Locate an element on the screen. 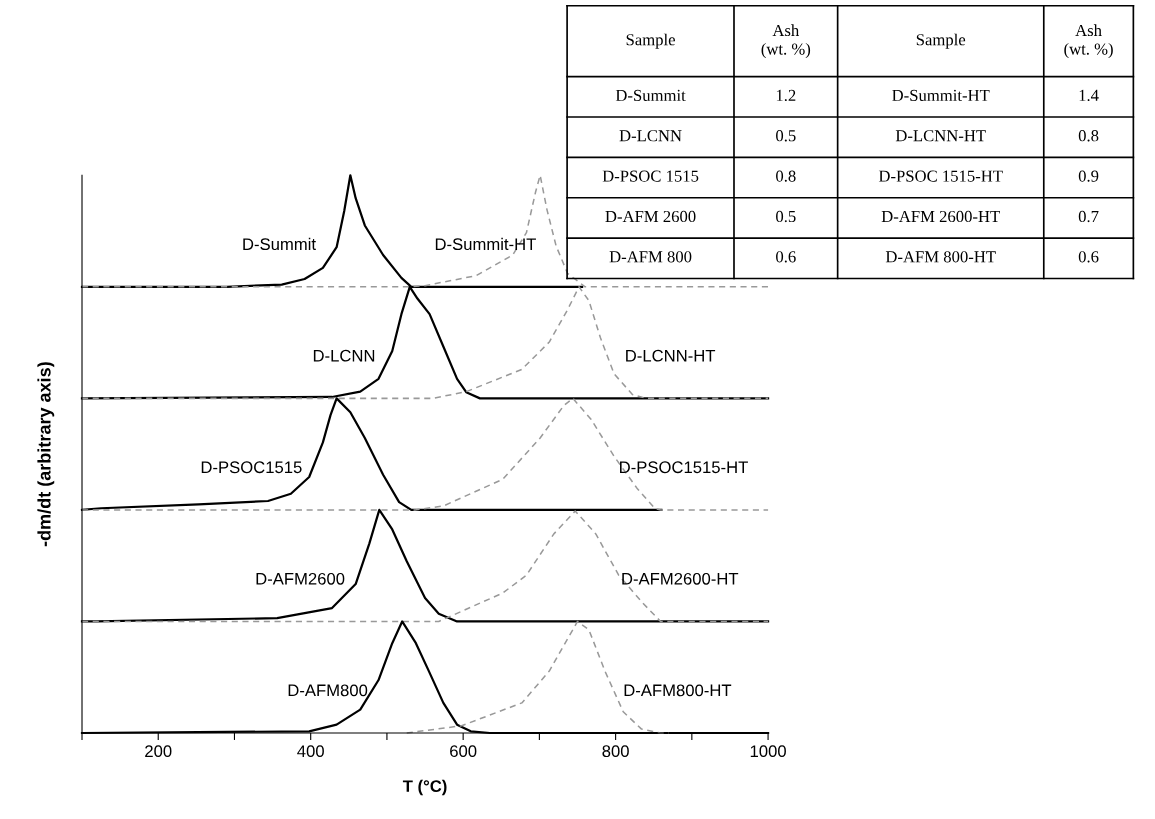  text: D-LCNN is located at coordinates (650, 136).